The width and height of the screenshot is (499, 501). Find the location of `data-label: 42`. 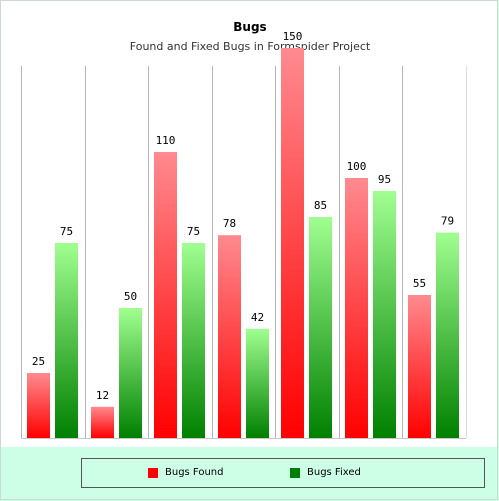

data-label: 42 is located at coordinates (257, 317).